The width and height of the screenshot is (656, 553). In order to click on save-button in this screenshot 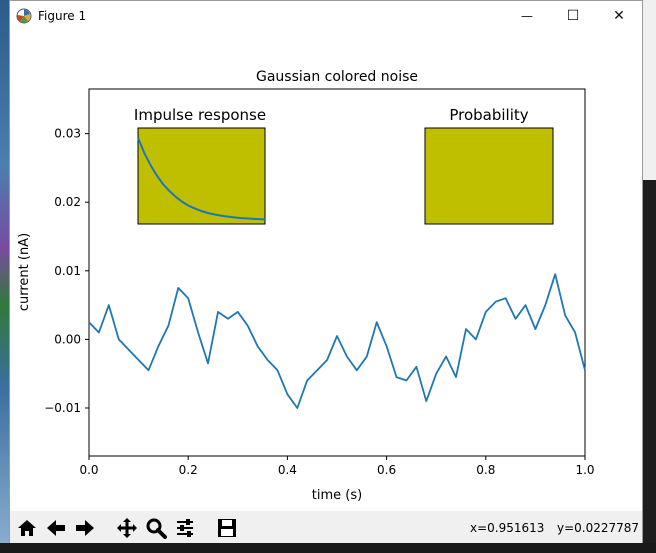, I will do `click(227, 528)`.